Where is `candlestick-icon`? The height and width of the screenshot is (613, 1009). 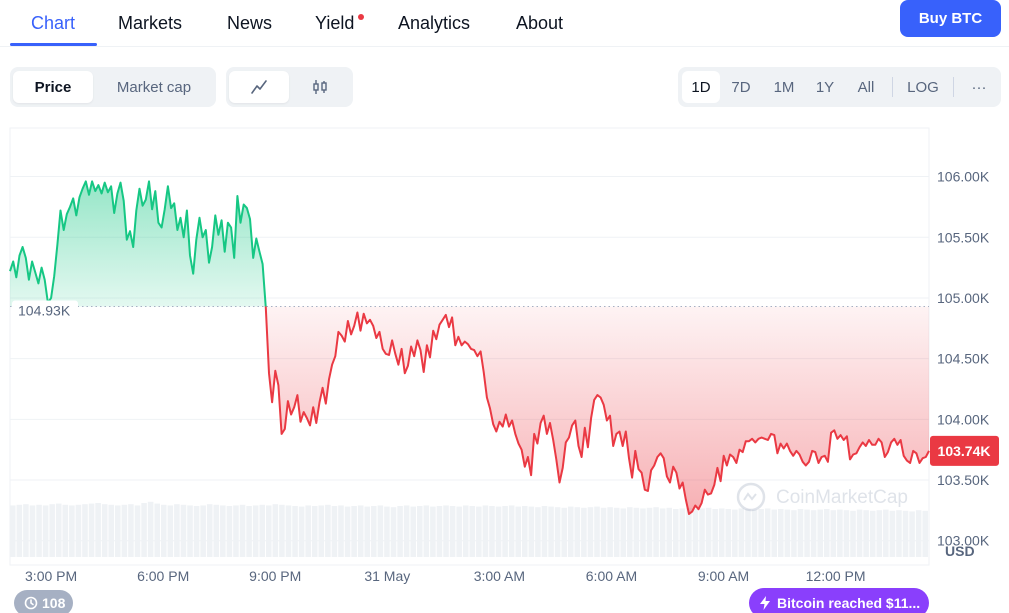 candlestick-icon is located at coordinates (320, 87).